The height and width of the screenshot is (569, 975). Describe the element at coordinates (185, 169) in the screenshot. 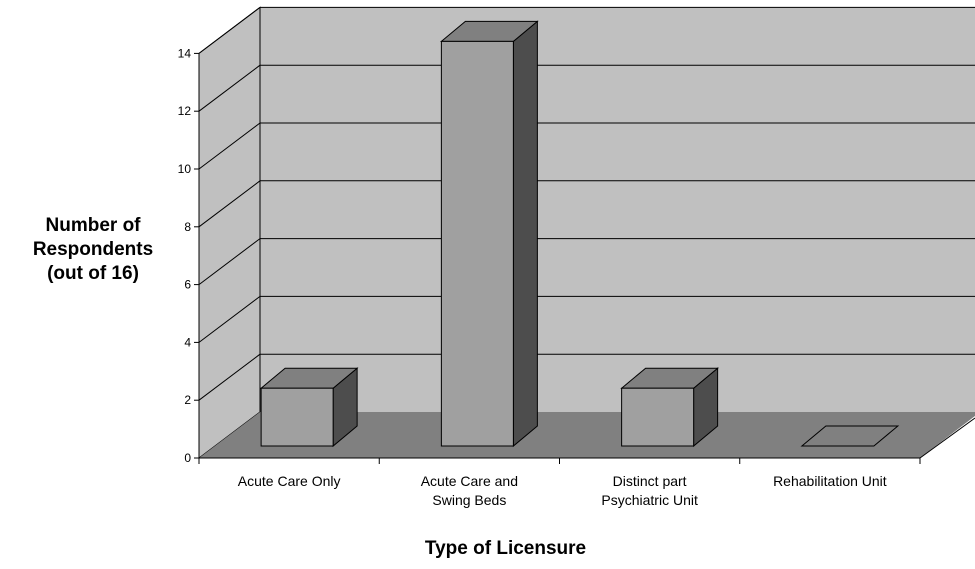

I see `y-tick-label: 10` at that location.